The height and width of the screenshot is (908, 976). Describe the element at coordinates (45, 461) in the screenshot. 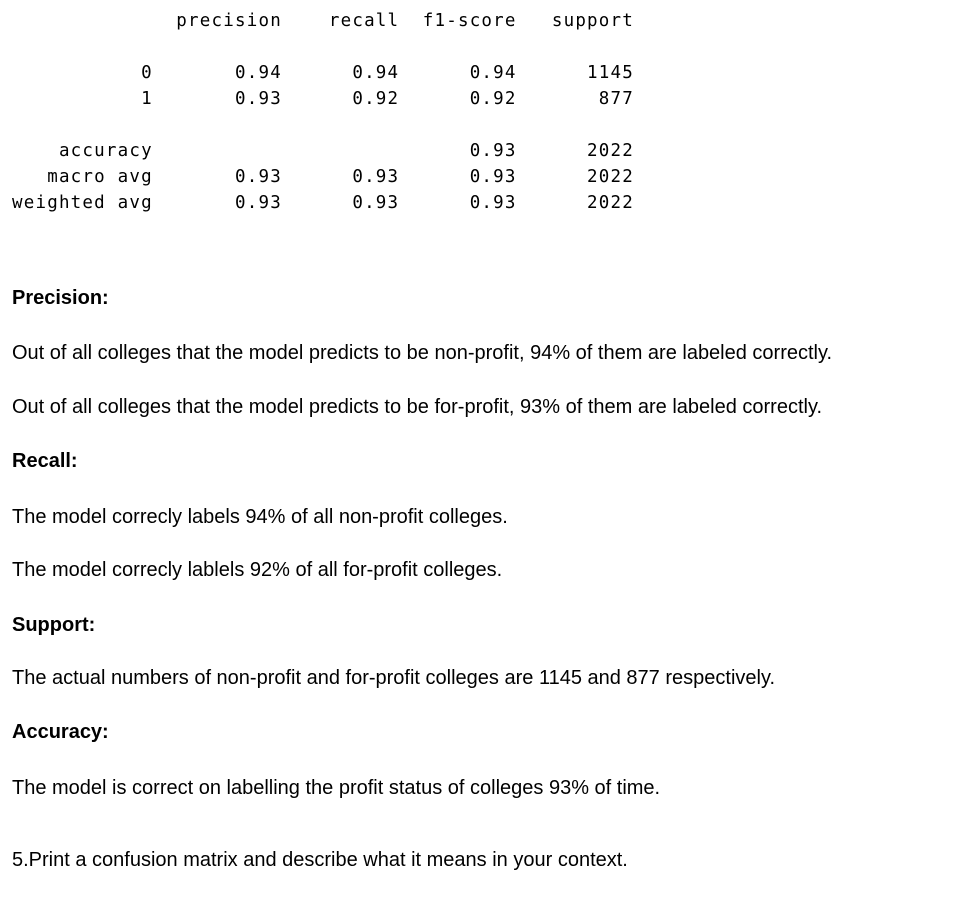

I see `recall-heading: Recall:` at that location.